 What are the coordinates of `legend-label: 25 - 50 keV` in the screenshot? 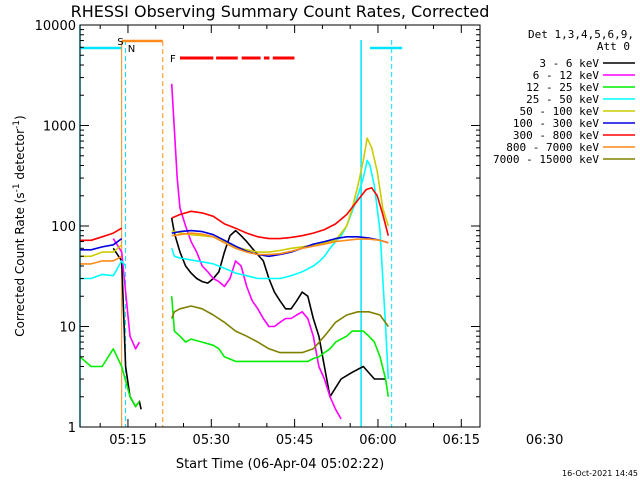 It's located at (562, 99).